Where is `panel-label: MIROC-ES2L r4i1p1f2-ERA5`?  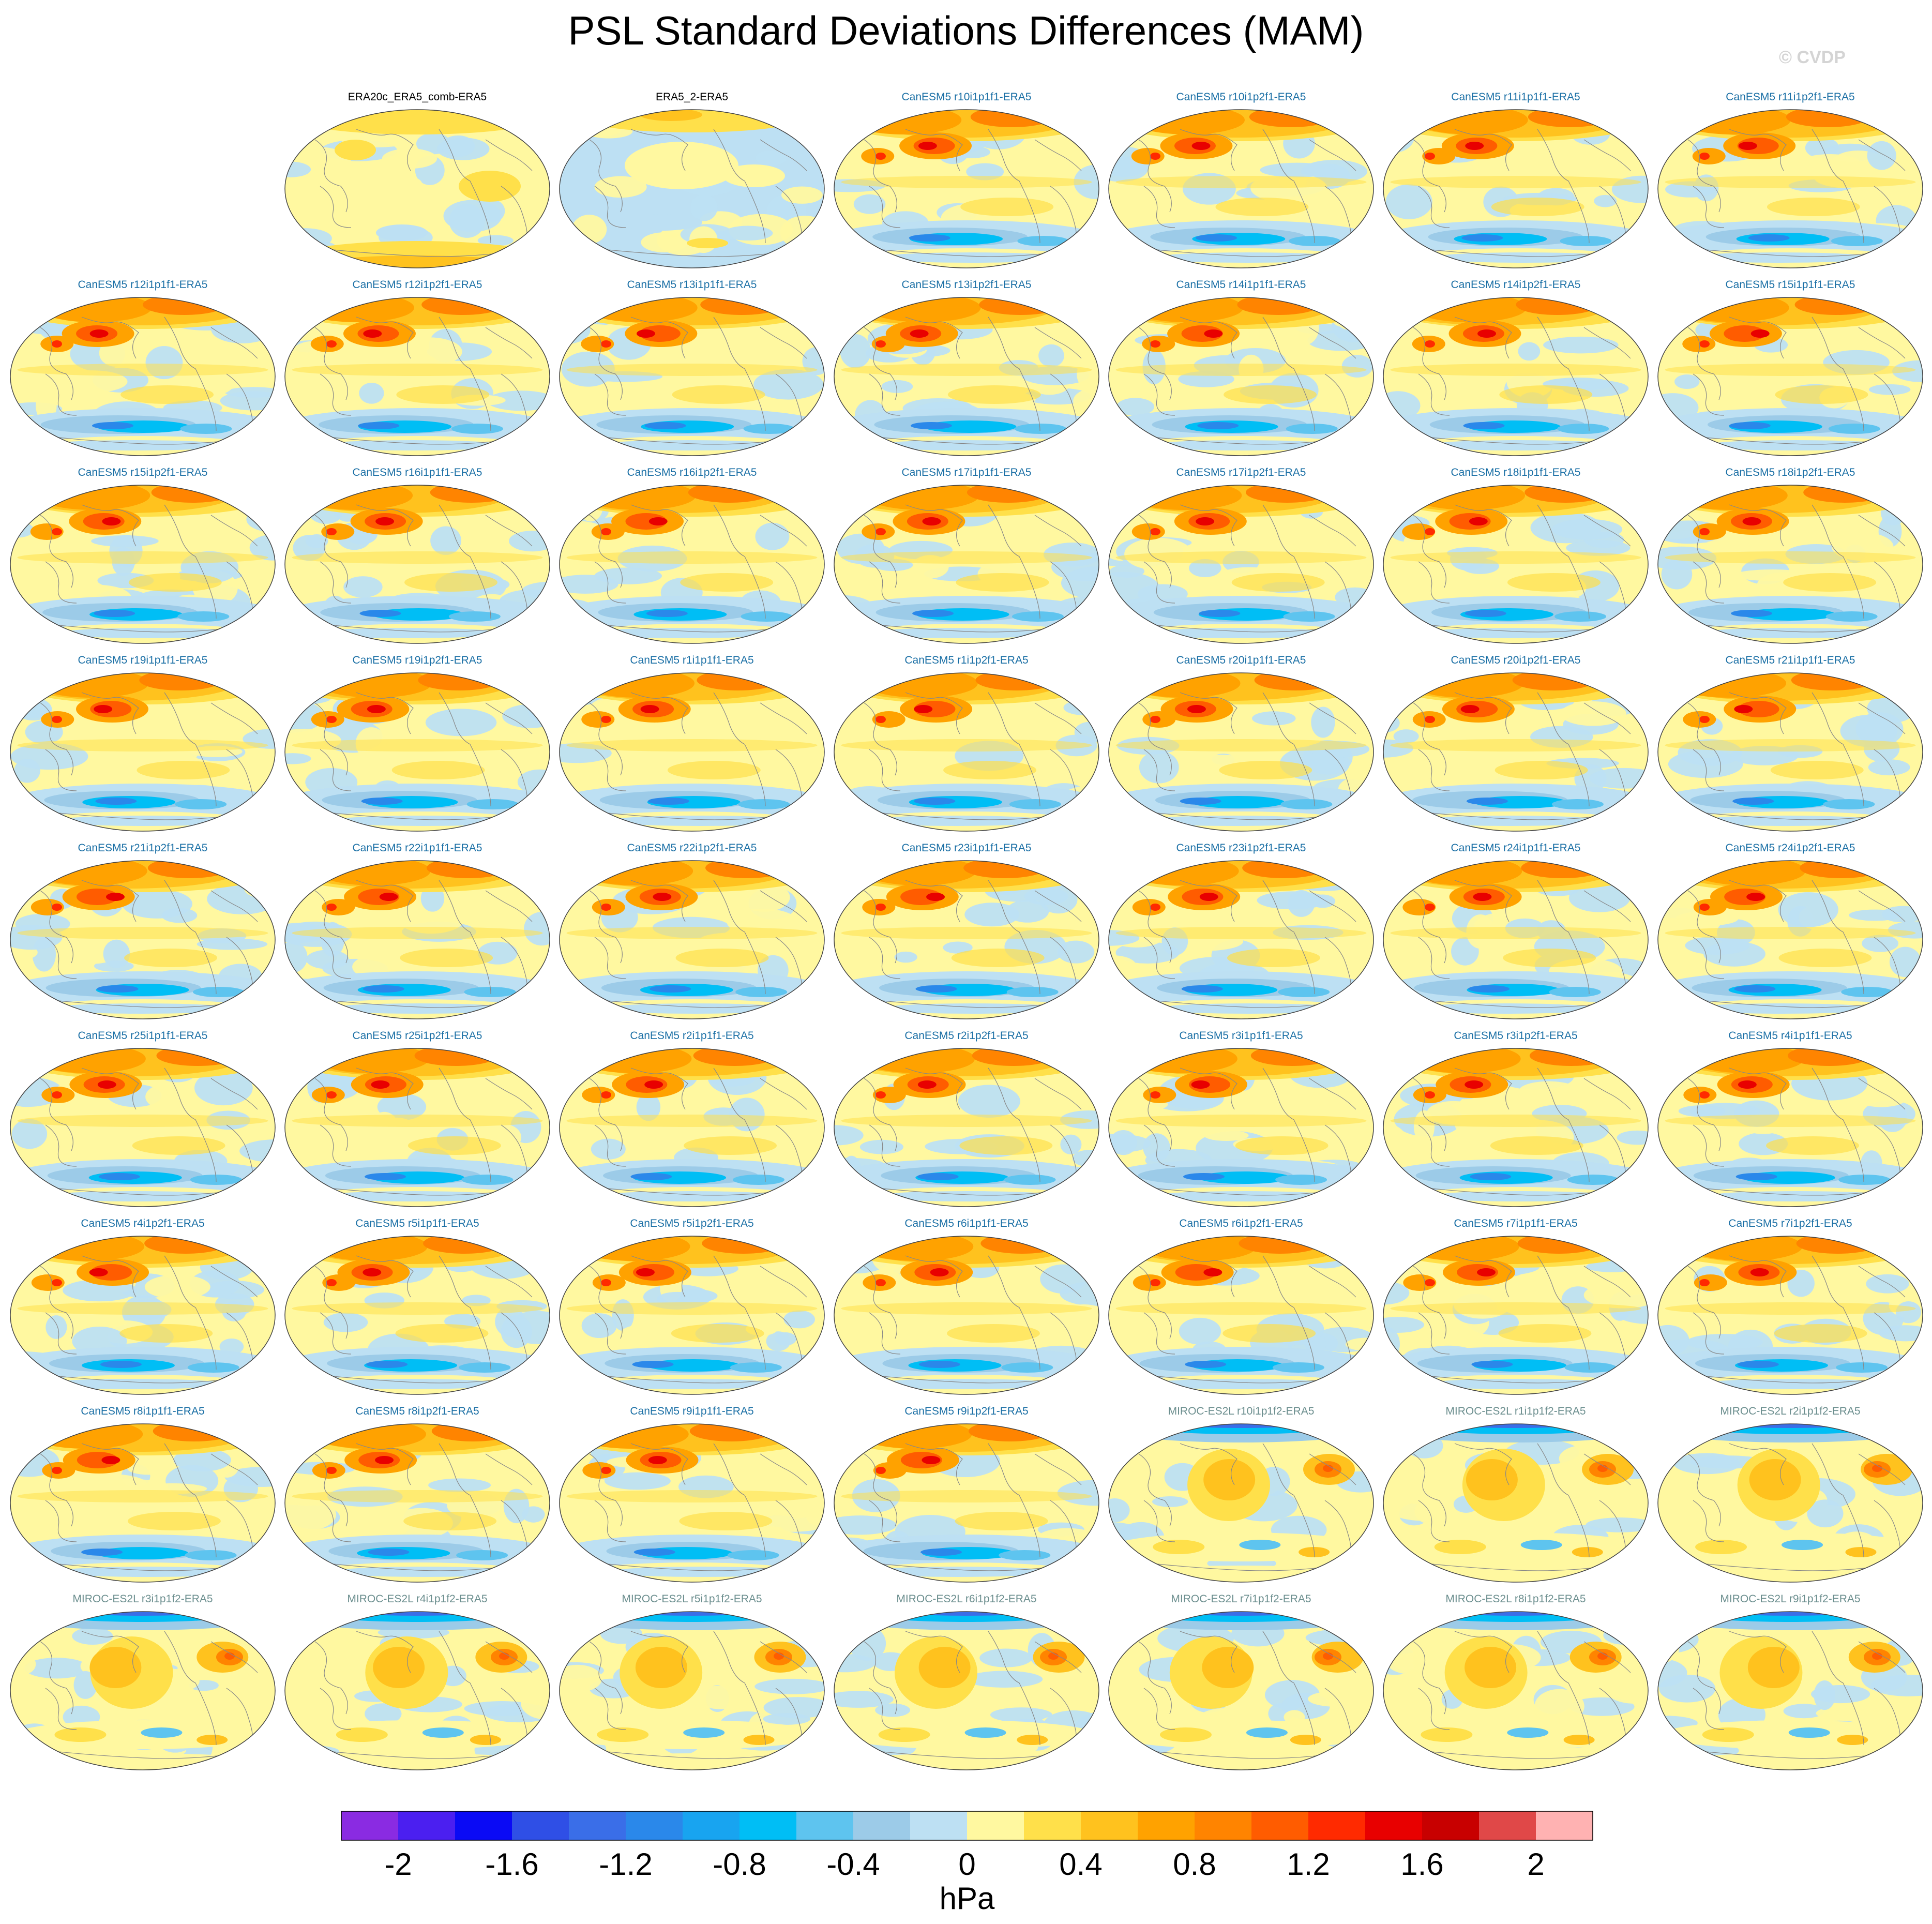 panel-label: MIROC-ES2L r4i1p1f2-ERA5 is located at coordinates (417, 1599).